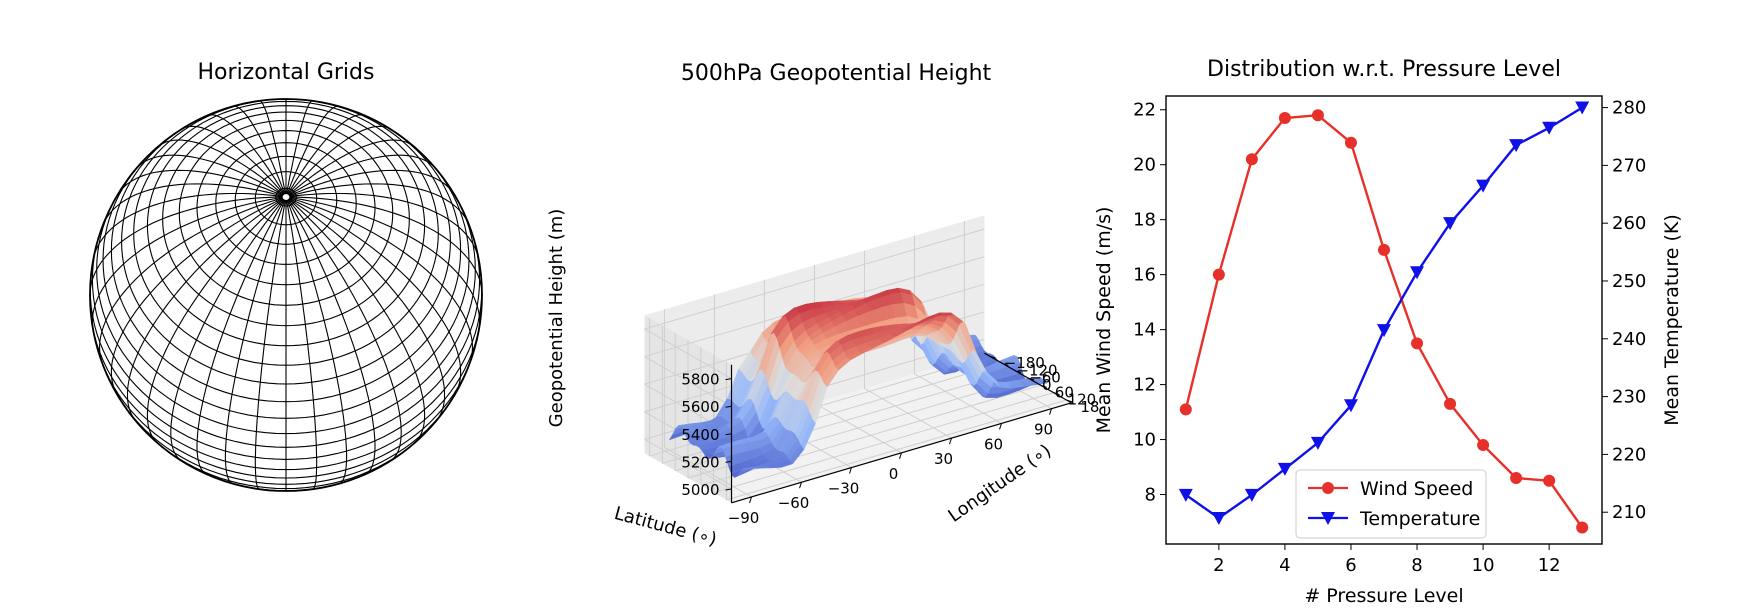 Image resolution: width=1744 pixels, height=614 pixels. I want to click on y-tick-label: −120, so click(1036, 370).